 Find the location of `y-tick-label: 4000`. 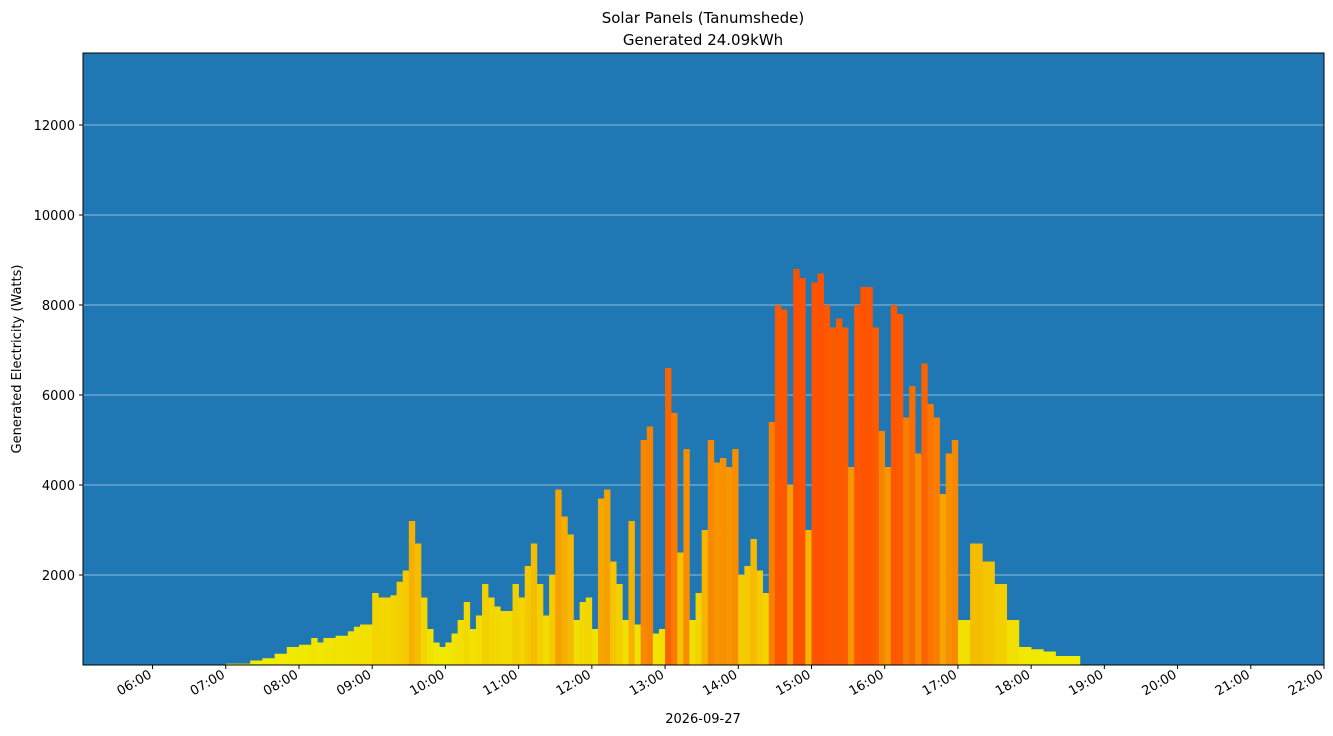

y-tick-label: 4000 is located at coordinates (58, 486).